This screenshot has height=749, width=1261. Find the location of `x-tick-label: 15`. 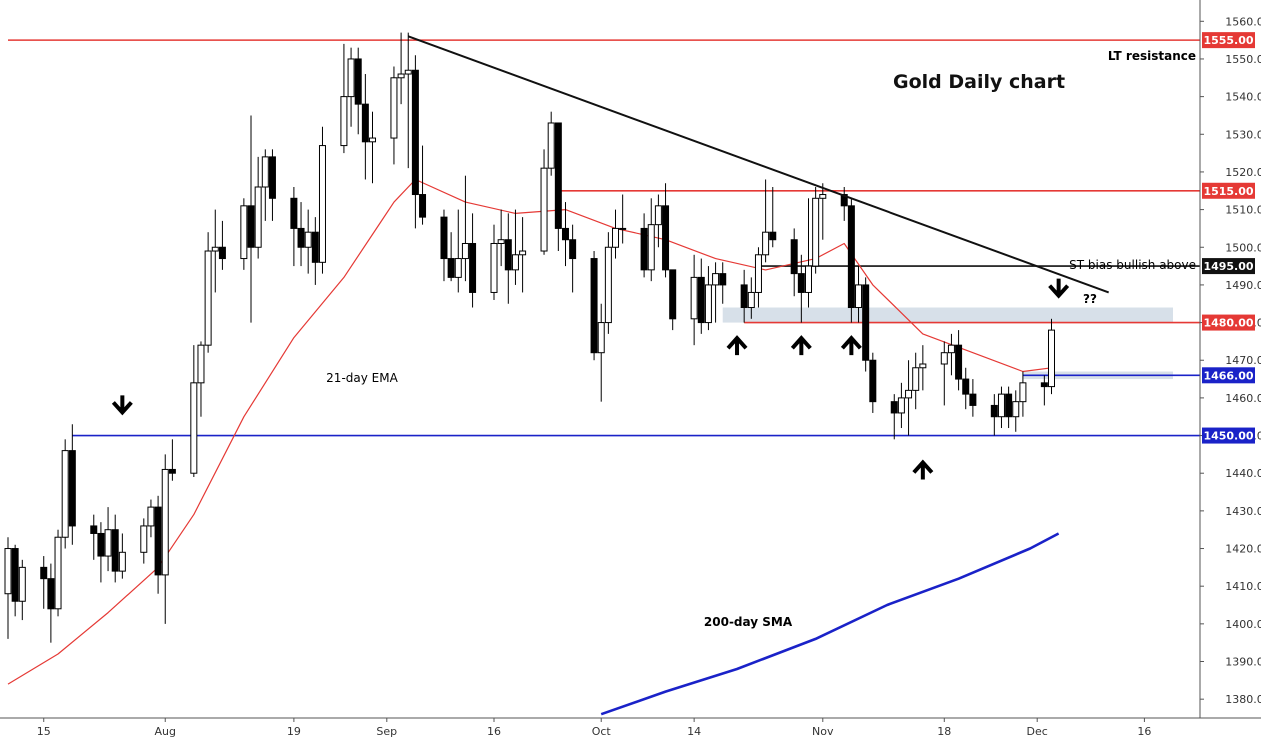

x-tick-label: 15 is located at coordinates (44, 731).